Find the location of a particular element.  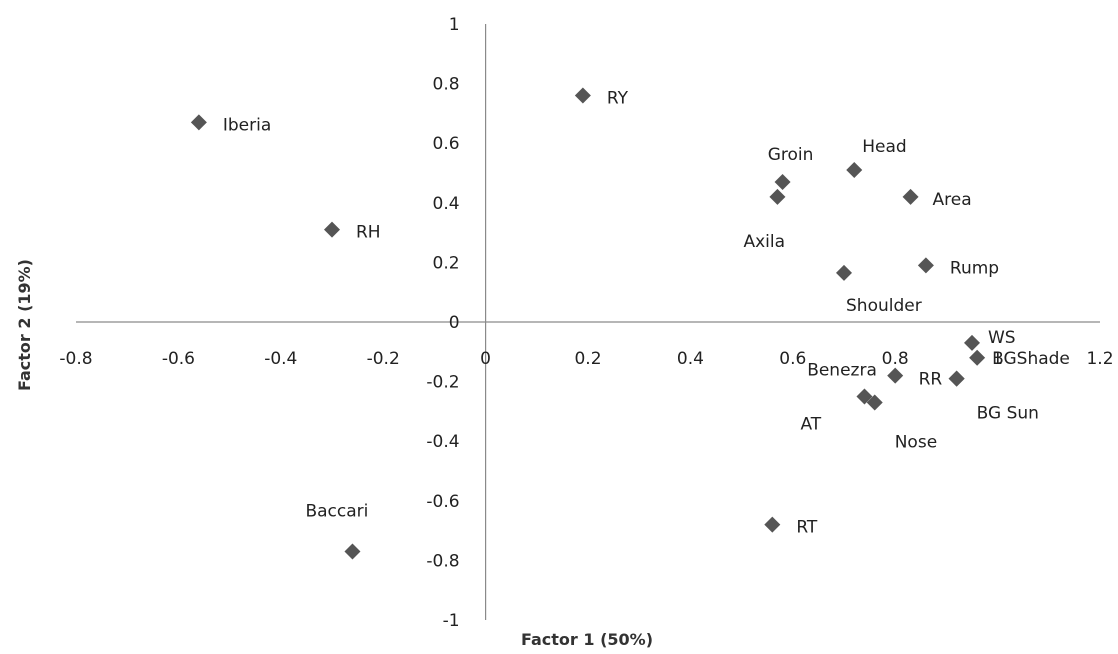

x-tick-label: -0.6 is located at coordinates (178, 359).